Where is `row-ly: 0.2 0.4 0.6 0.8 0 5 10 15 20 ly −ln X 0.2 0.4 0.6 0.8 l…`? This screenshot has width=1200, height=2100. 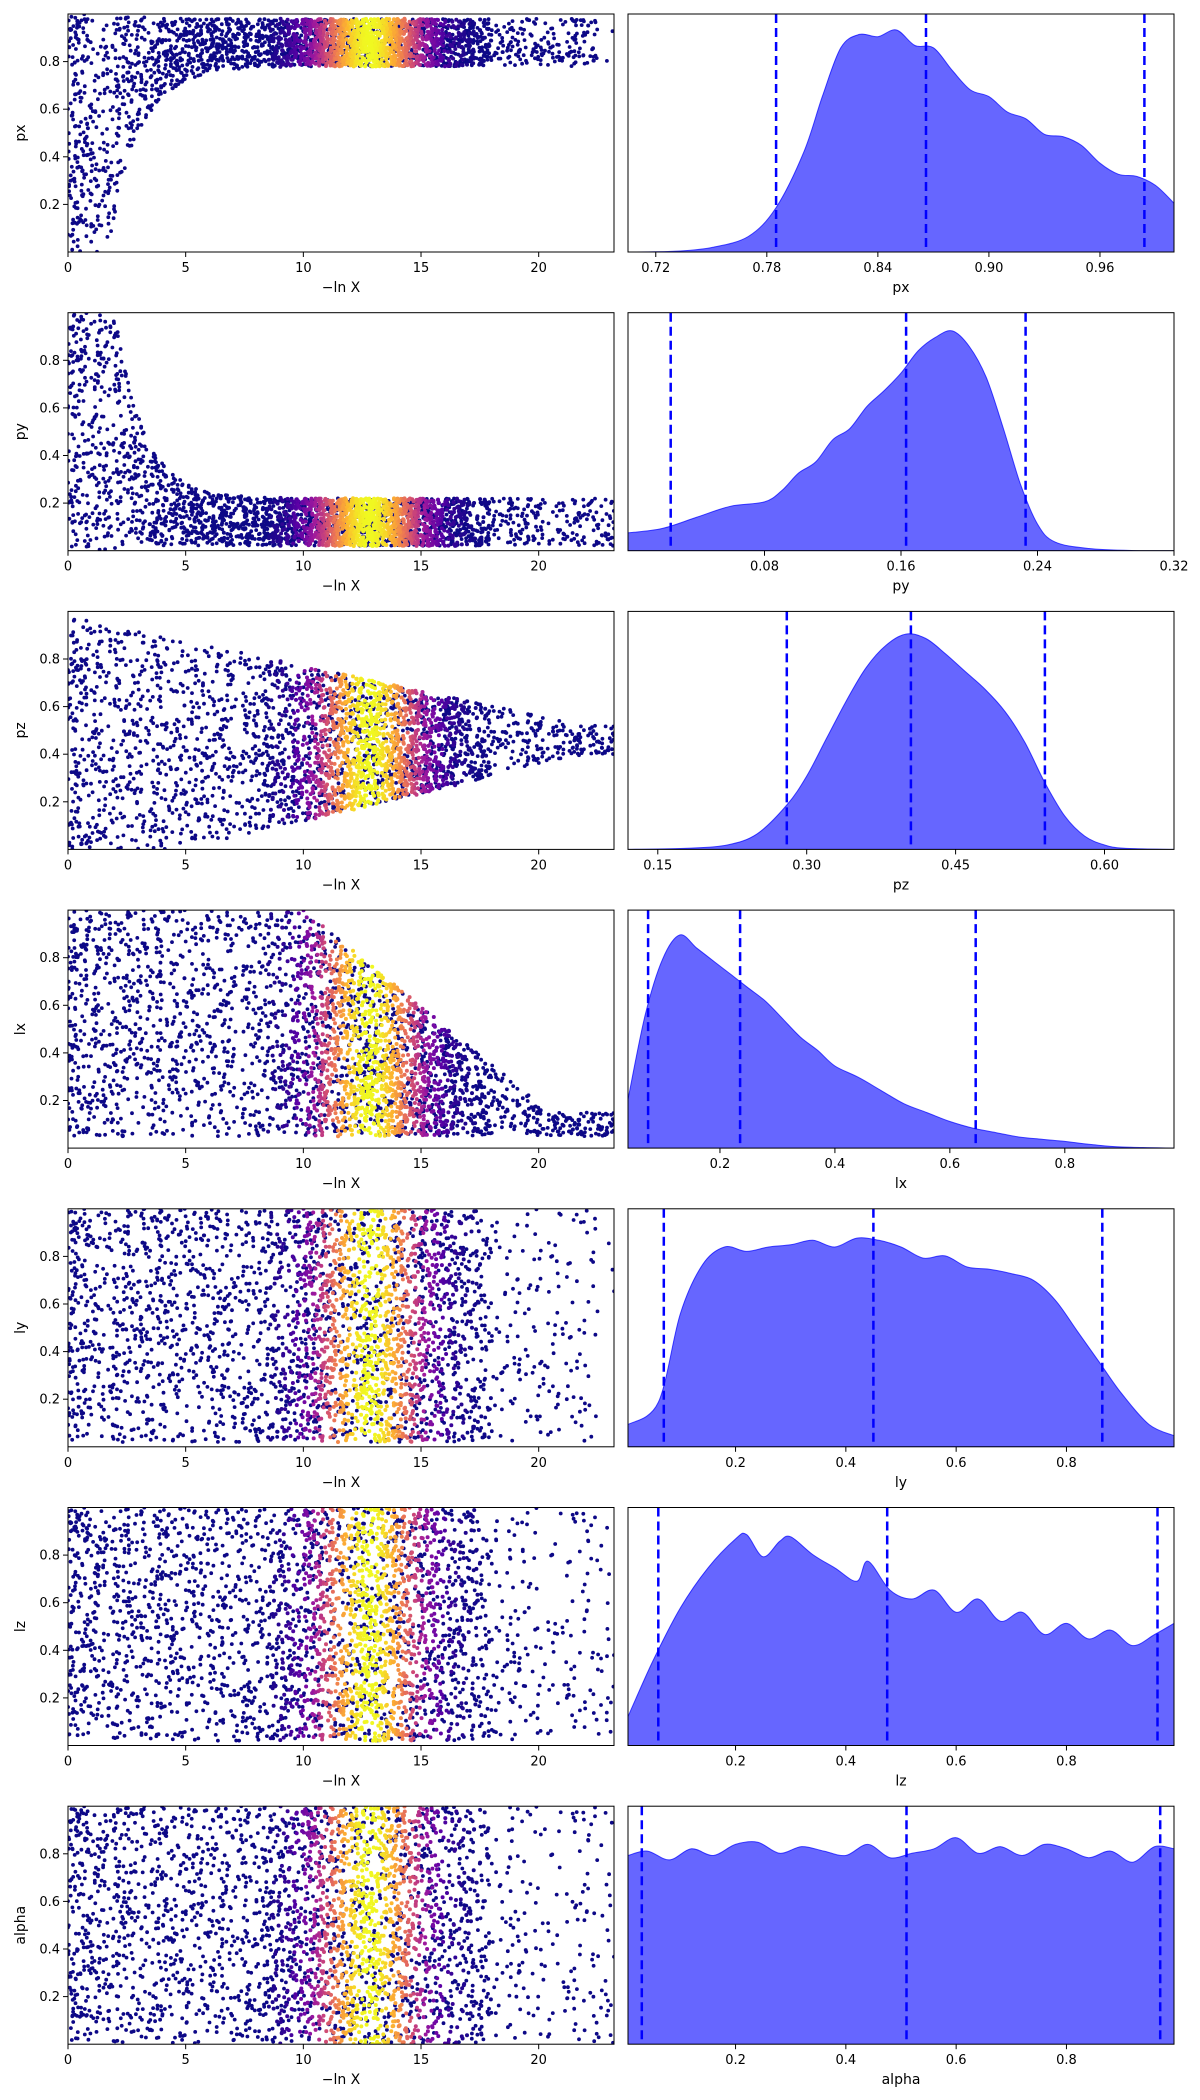
row-ly: 0.2 0.4 0.6 0.8 0 5 10 15 20 ly −ln X 0.2 0.4 0.6 0.8 l… is located at coordinates (594, 1349).